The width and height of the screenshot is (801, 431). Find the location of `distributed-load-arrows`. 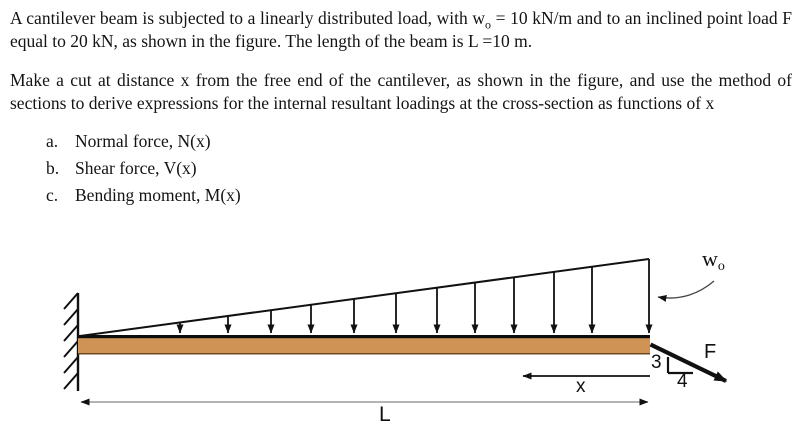

distributed-load-arrows is located at coordinates (386, 300).